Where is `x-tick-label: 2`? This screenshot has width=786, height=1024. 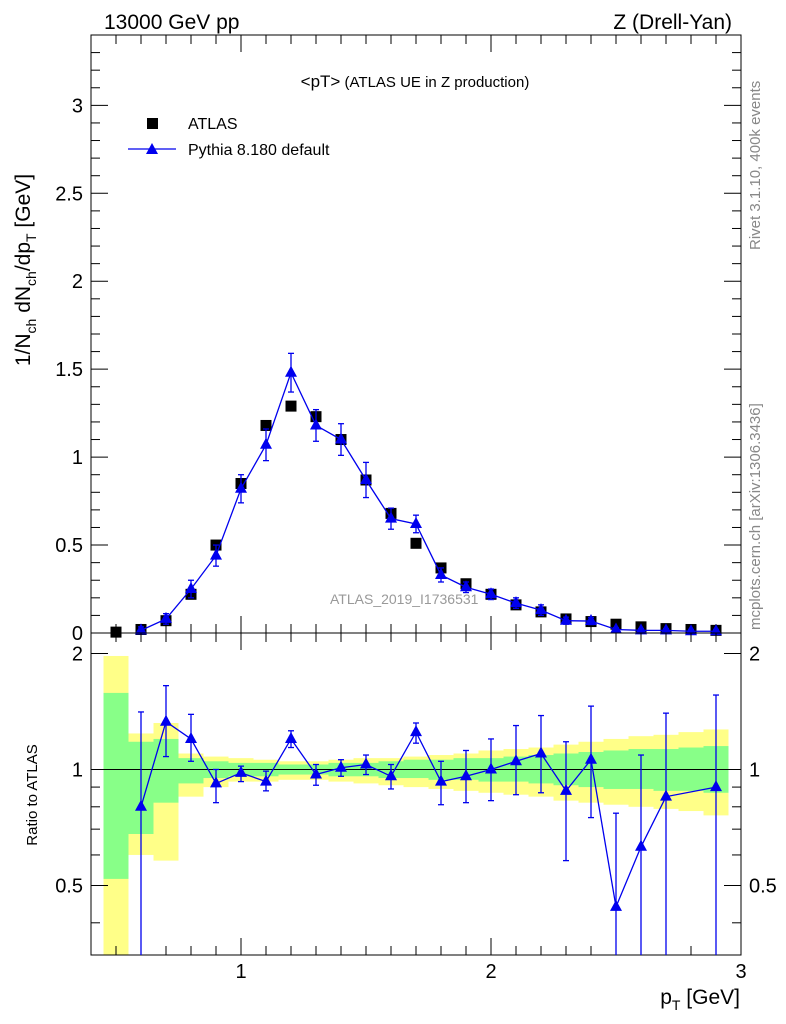 x-tick-label: 2 is located at coordinates (490, 972).